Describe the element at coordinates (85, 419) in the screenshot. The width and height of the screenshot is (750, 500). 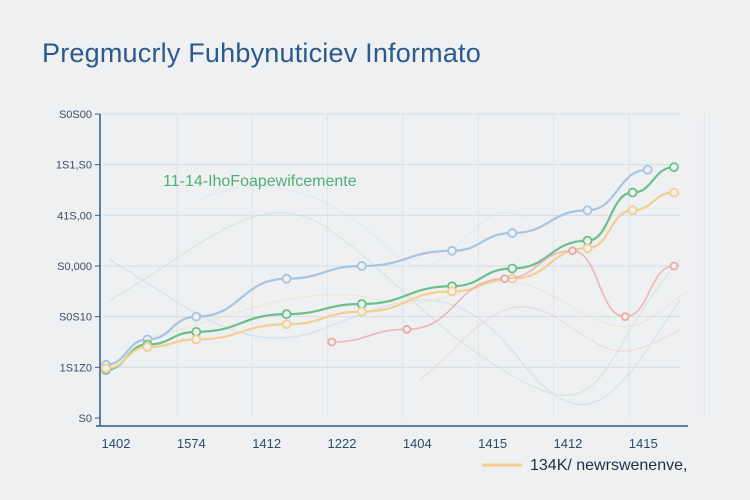
I see `y-tick-label: S0` at that location.